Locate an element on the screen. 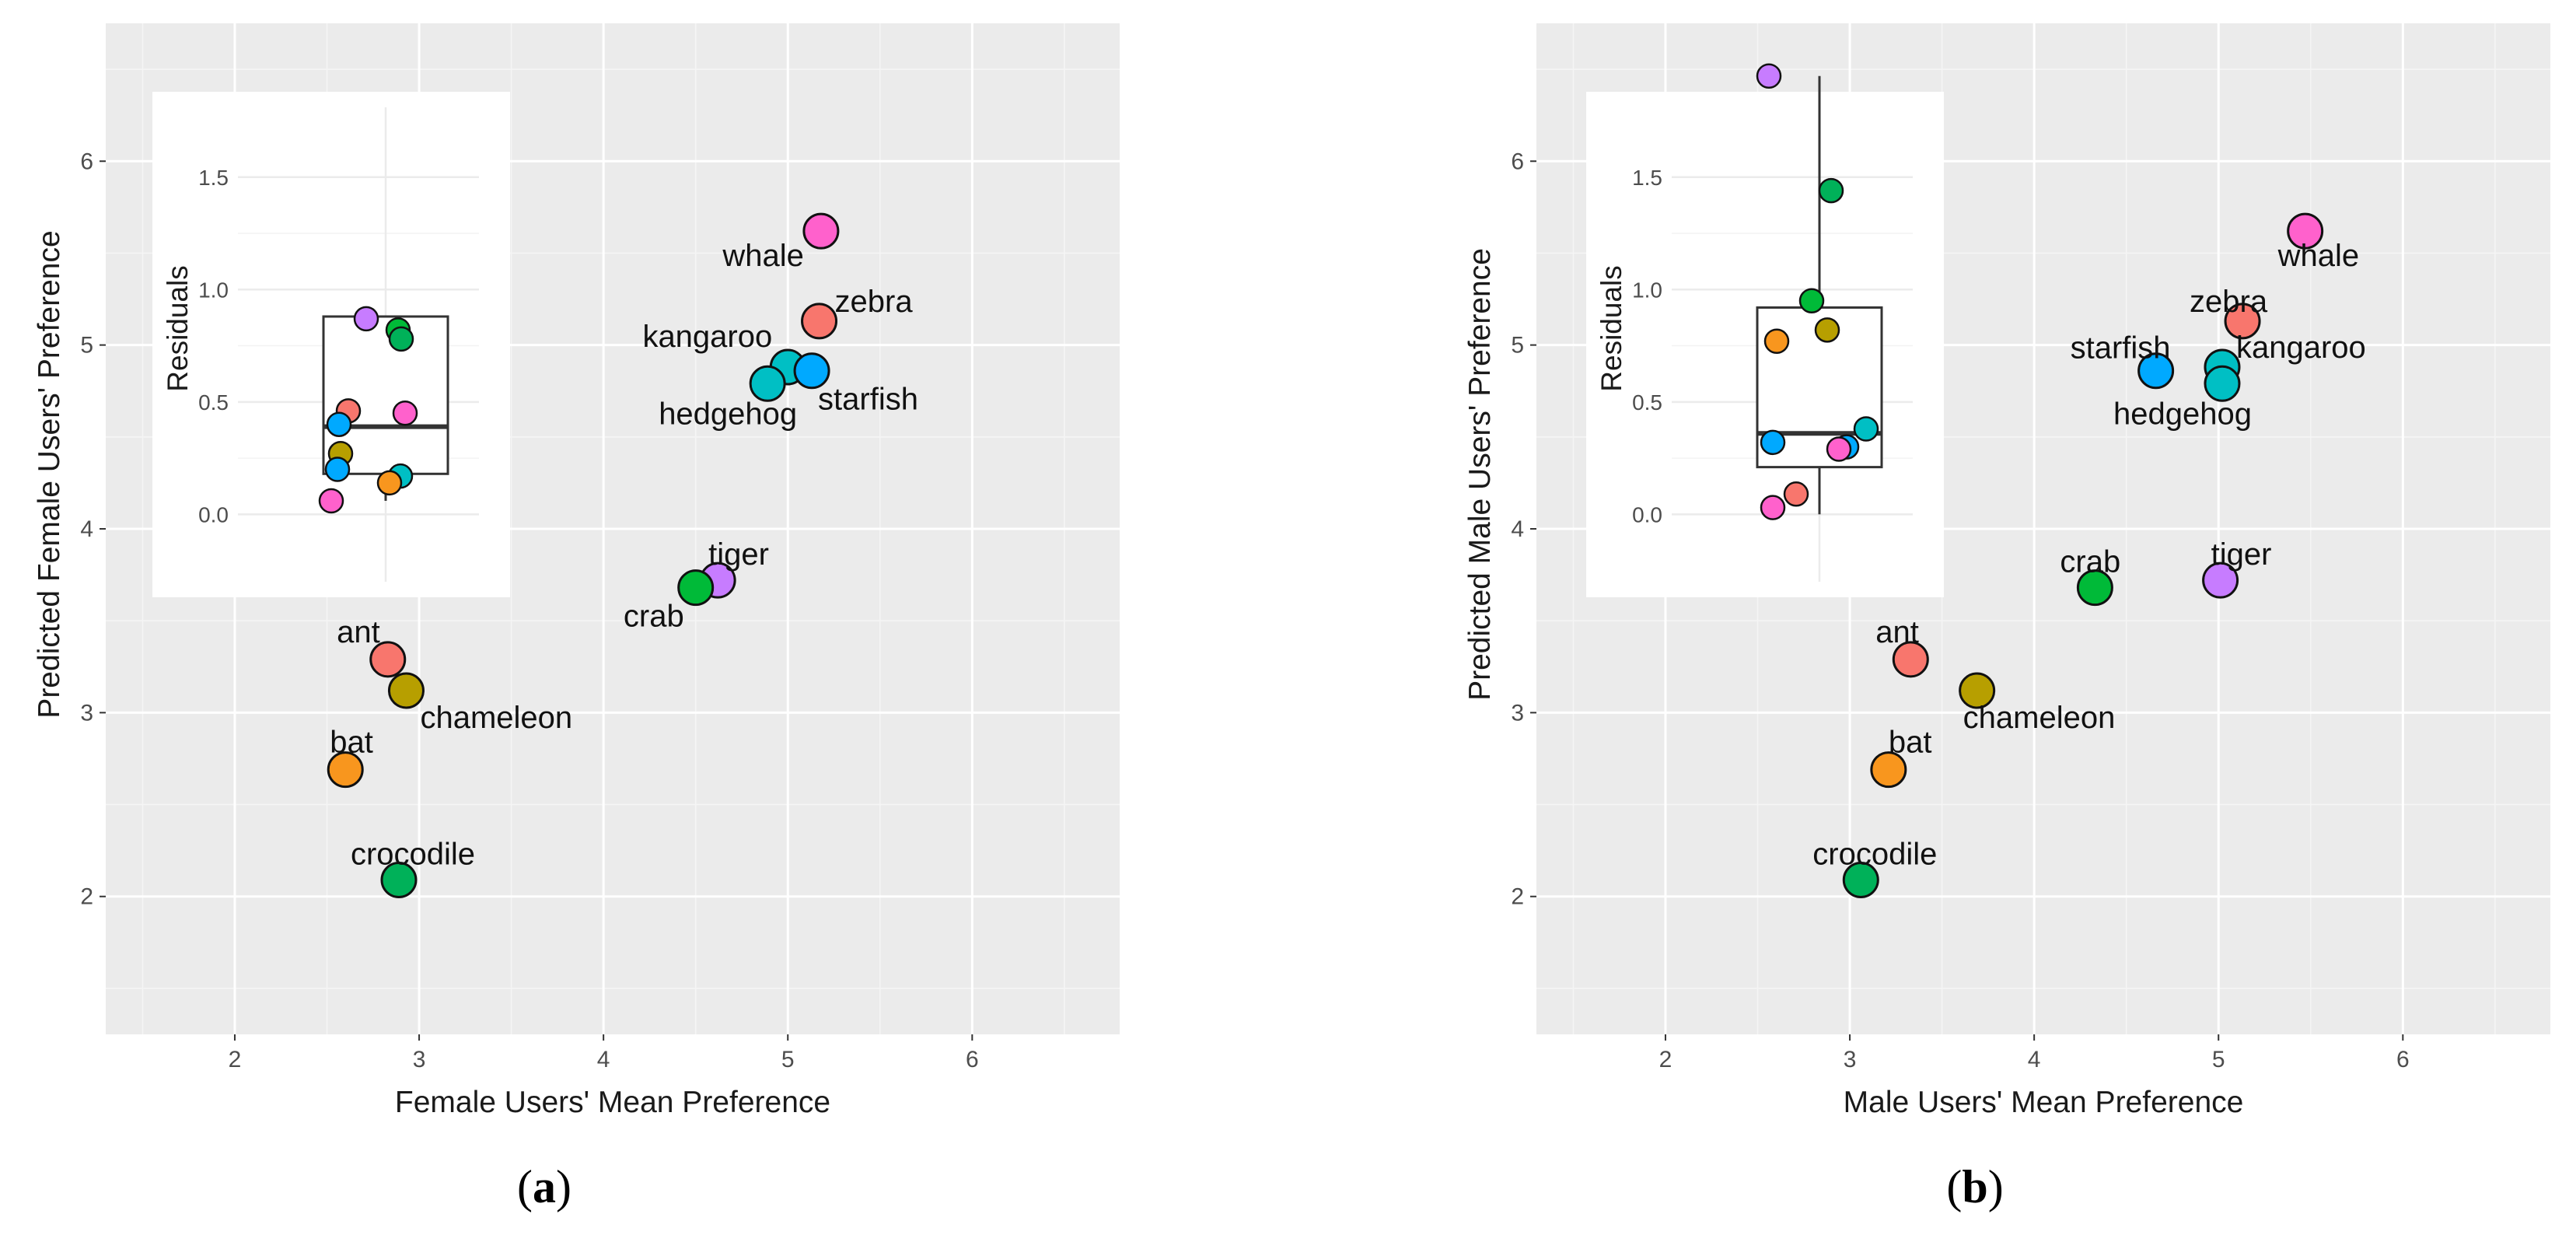  panel-b-tag: (b) is located at coordinates (1974, 1186).